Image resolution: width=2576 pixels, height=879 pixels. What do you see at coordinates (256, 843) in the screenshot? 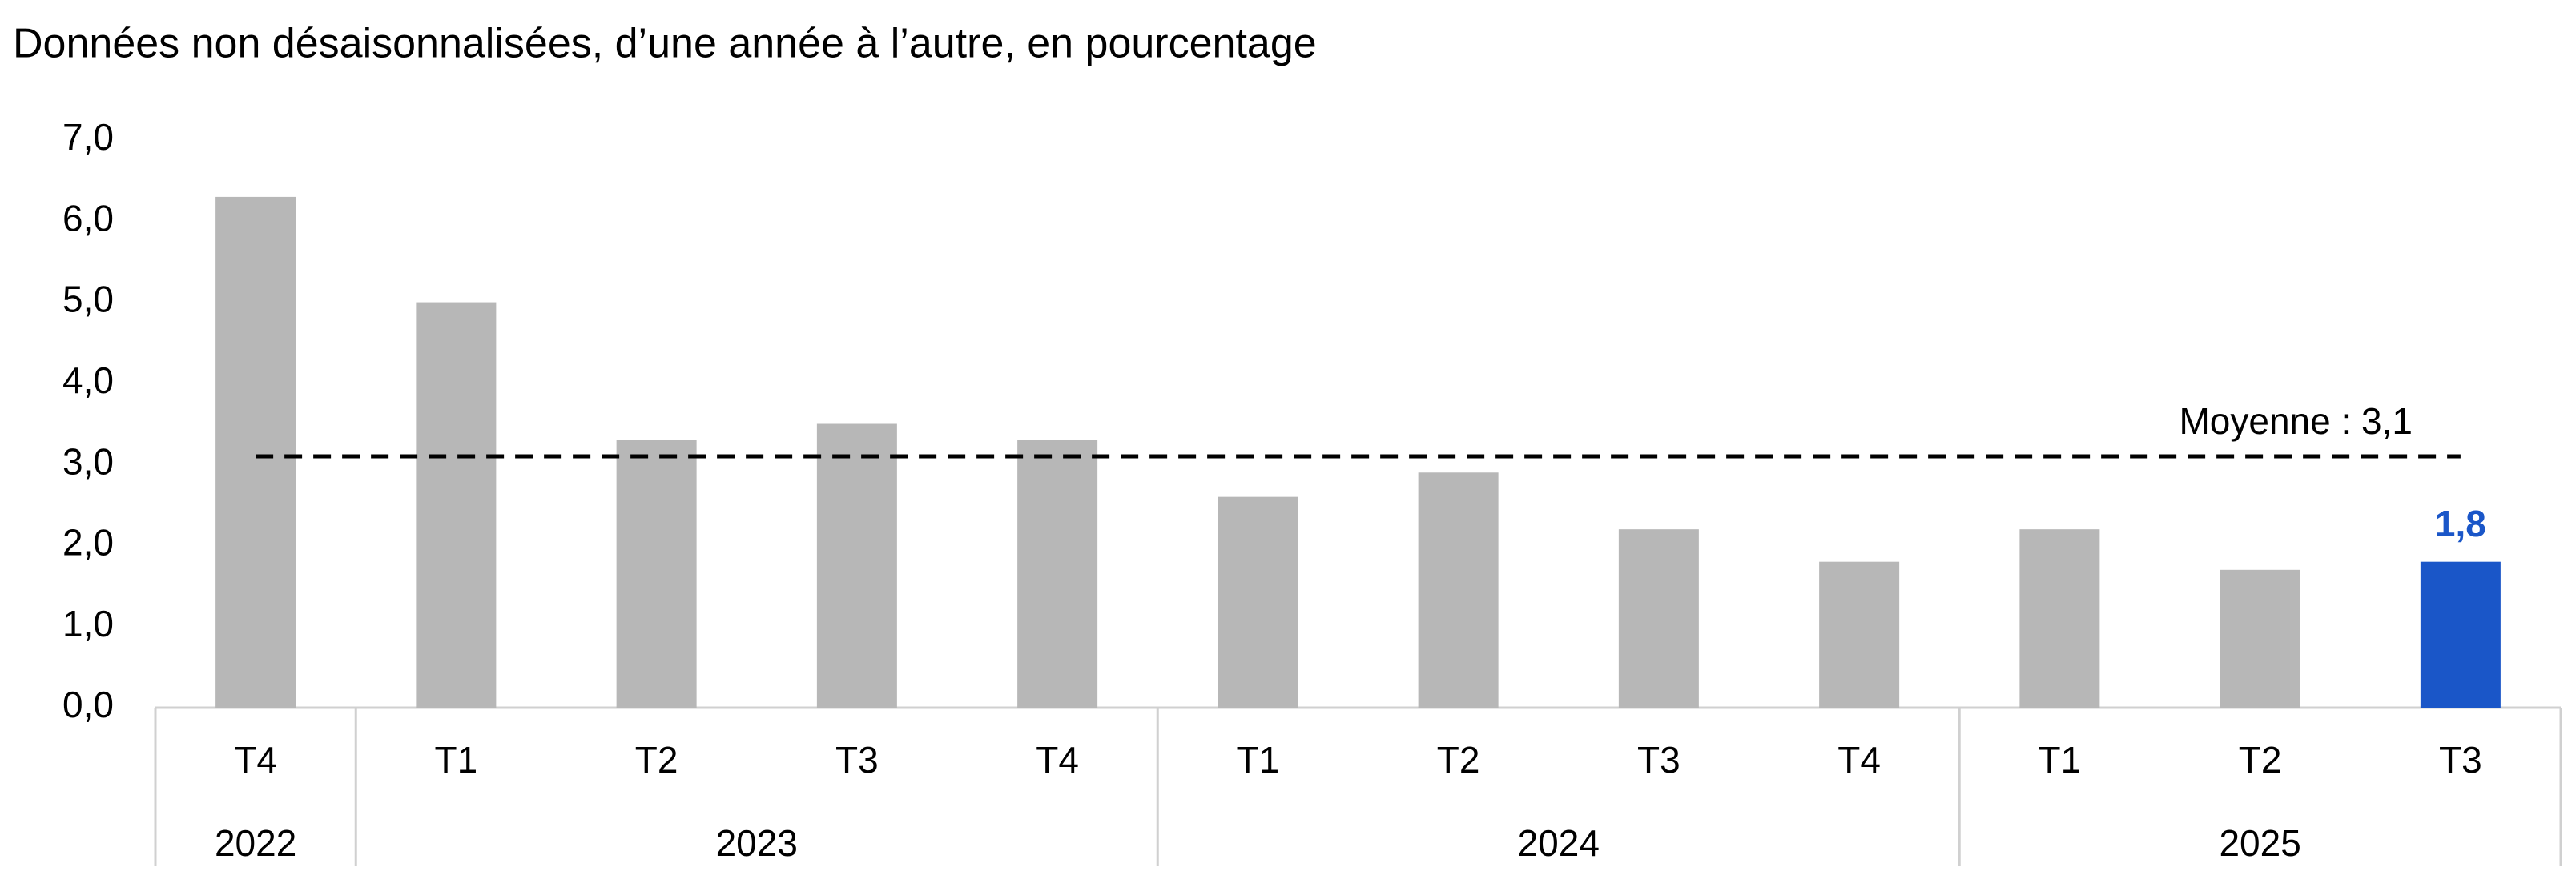
I see `group-label: 2022` at bounding box center [256, 843].